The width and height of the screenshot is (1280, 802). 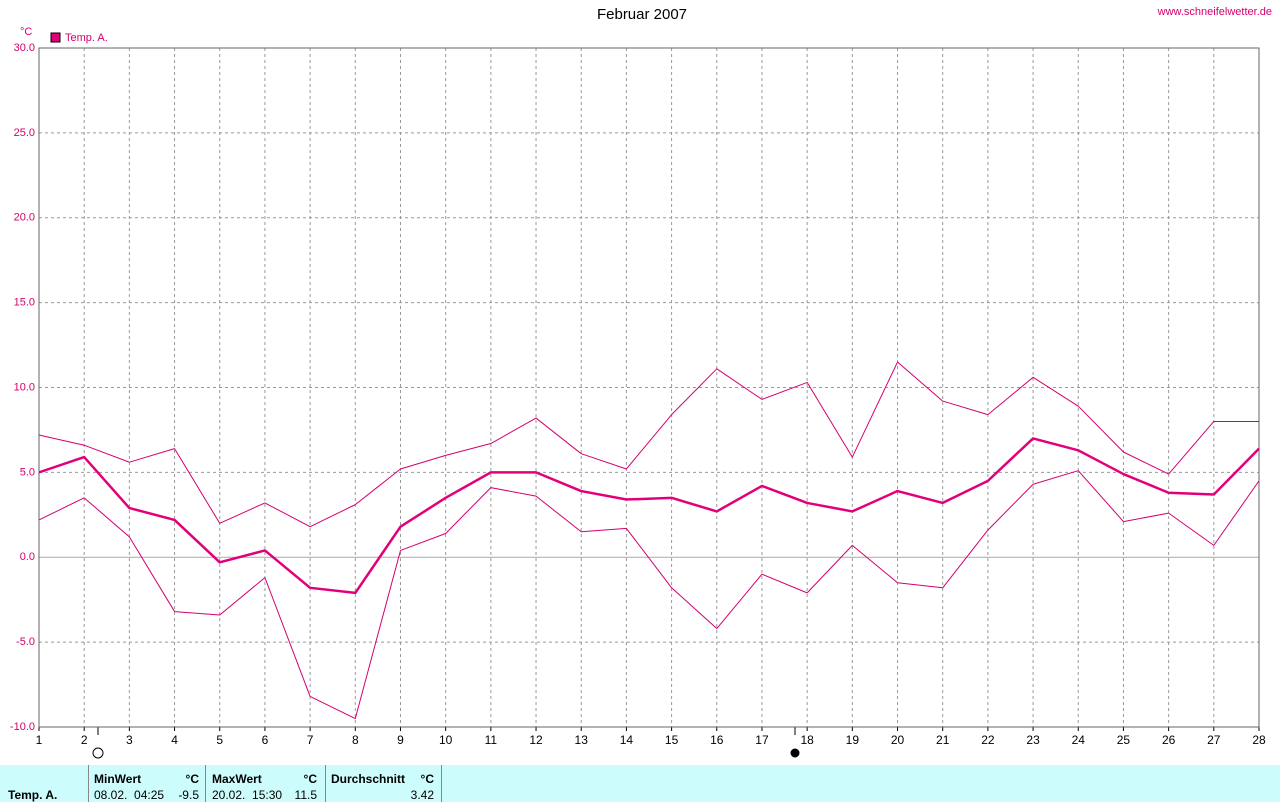 I want to click on x-tick-label: 28, so click(x=1259, y=740).